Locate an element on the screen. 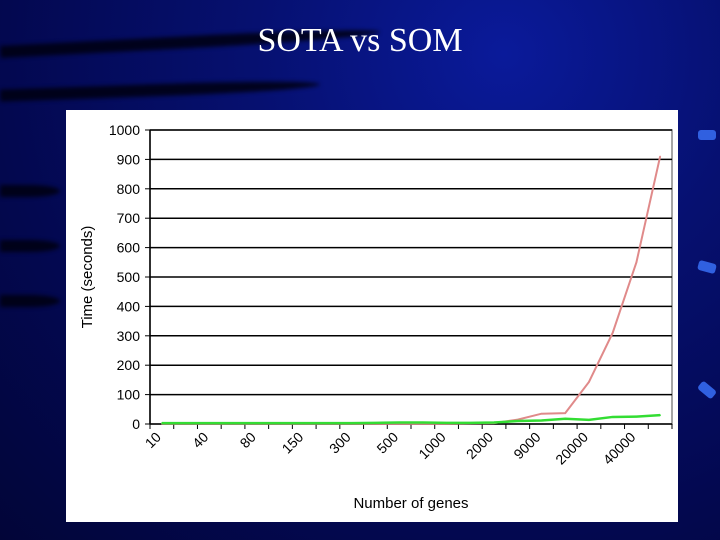 Image resolution: width=720 pixels, height=540 pixels. y-tick-label: 800 is located at coordinates (129, 189).